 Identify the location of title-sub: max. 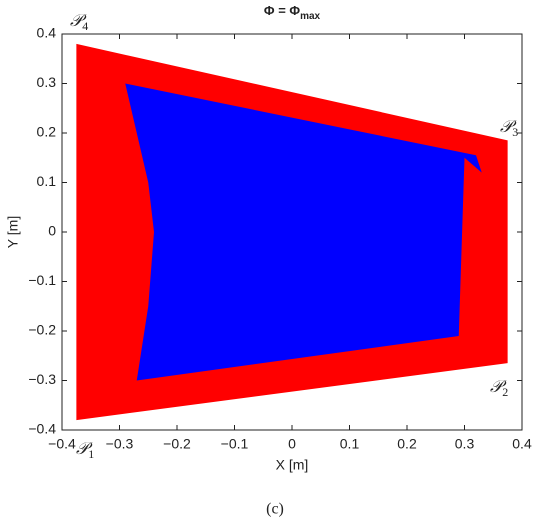
(310, 16).